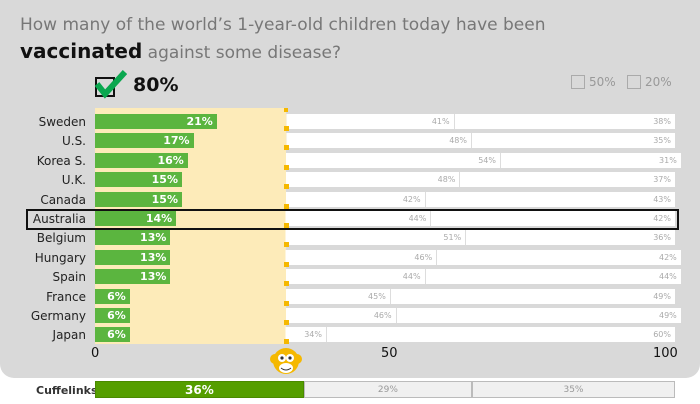 The width and height of the screenshot is (700, 404). I want to click on bar-segment: 14%, so click(136, 218).